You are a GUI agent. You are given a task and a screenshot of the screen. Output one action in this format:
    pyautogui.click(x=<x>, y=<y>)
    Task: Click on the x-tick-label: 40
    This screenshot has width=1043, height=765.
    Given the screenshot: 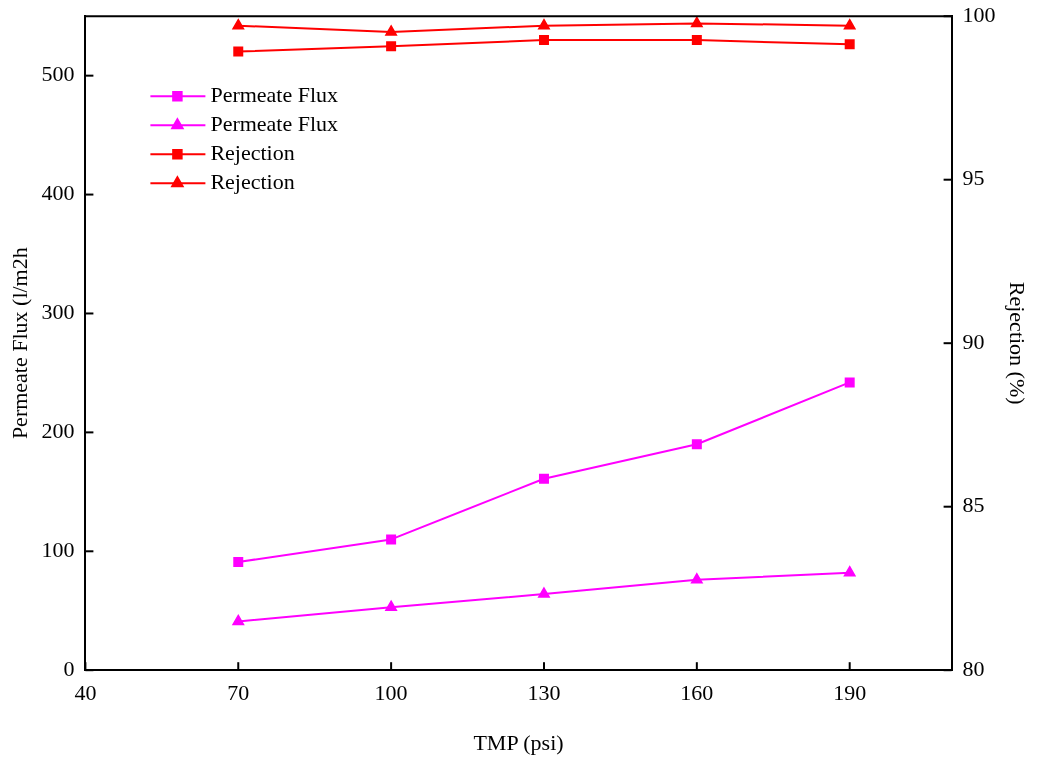 What is the action you would take?
    pyautogui.click(x=85, y=693)
    